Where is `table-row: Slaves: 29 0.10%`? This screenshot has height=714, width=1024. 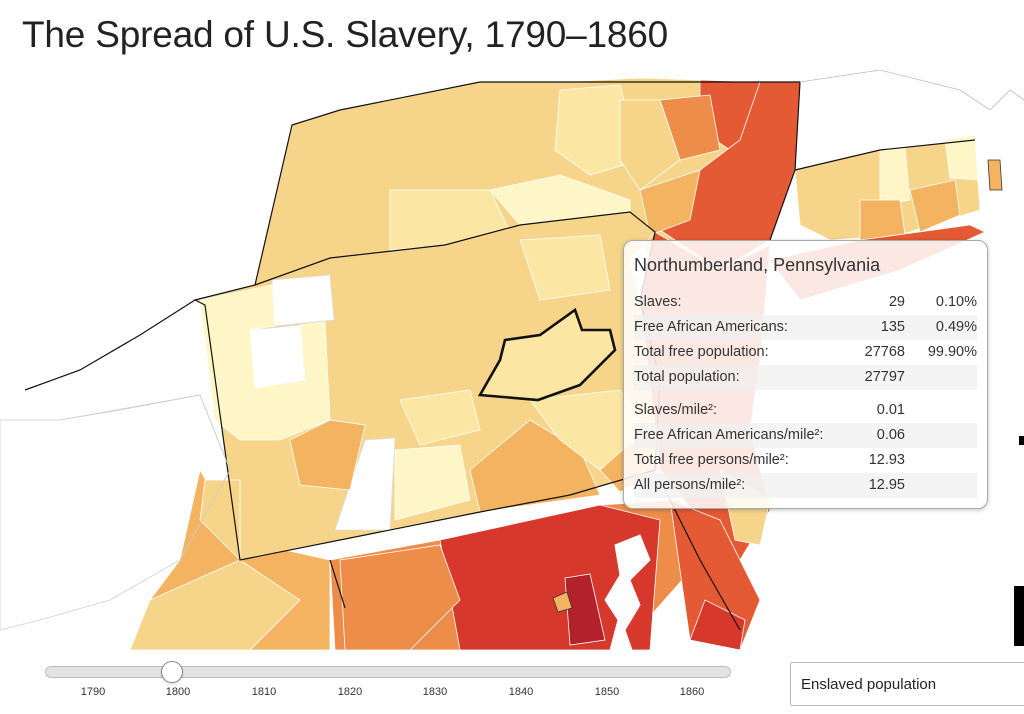 table-row: Slaves: 29 0.10% is located at coordinates (805, 302).